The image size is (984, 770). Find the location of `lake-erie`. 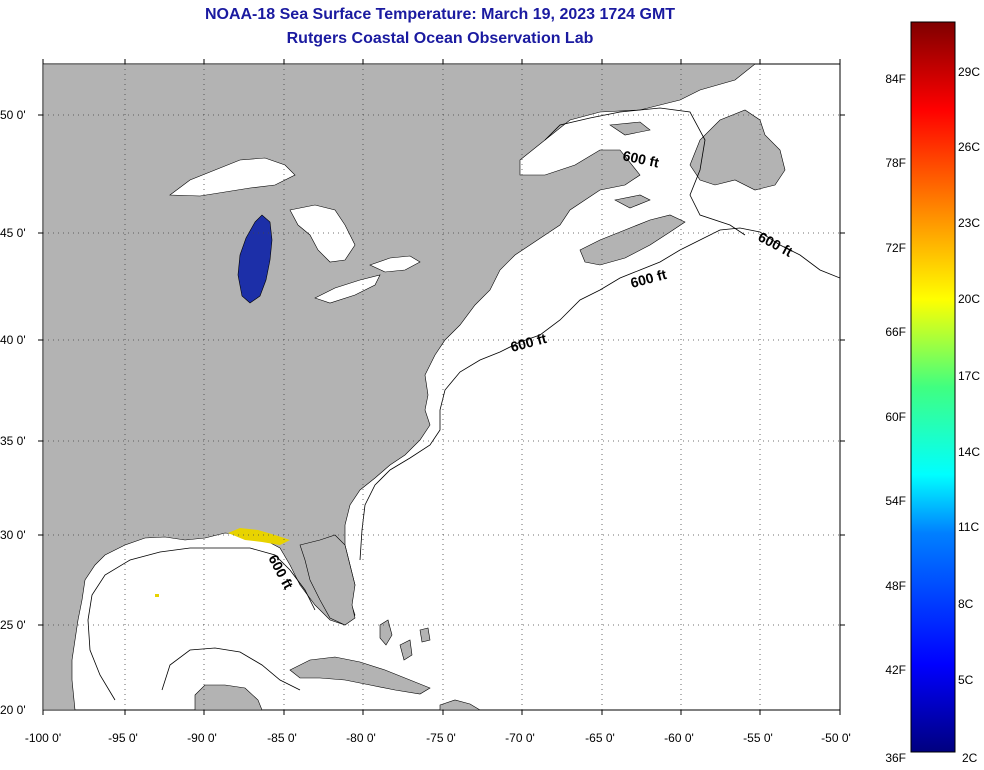

lake-erie is located at coordinates (347, 289).